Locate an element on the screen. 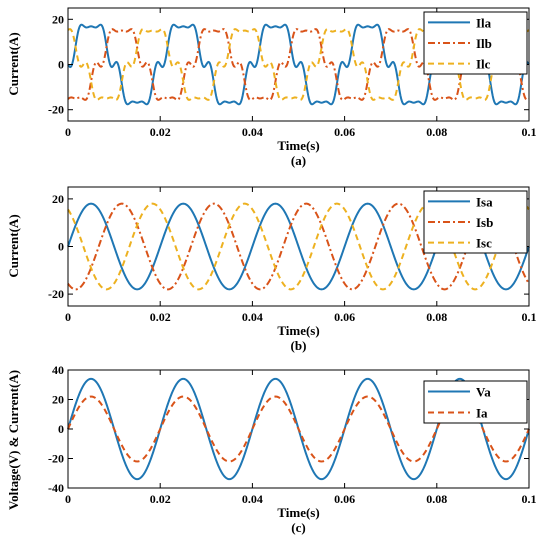 The height and width of the screenshot is (550, 541). legend-entry-ilc: Ilc is located at coordinates (483, 64).